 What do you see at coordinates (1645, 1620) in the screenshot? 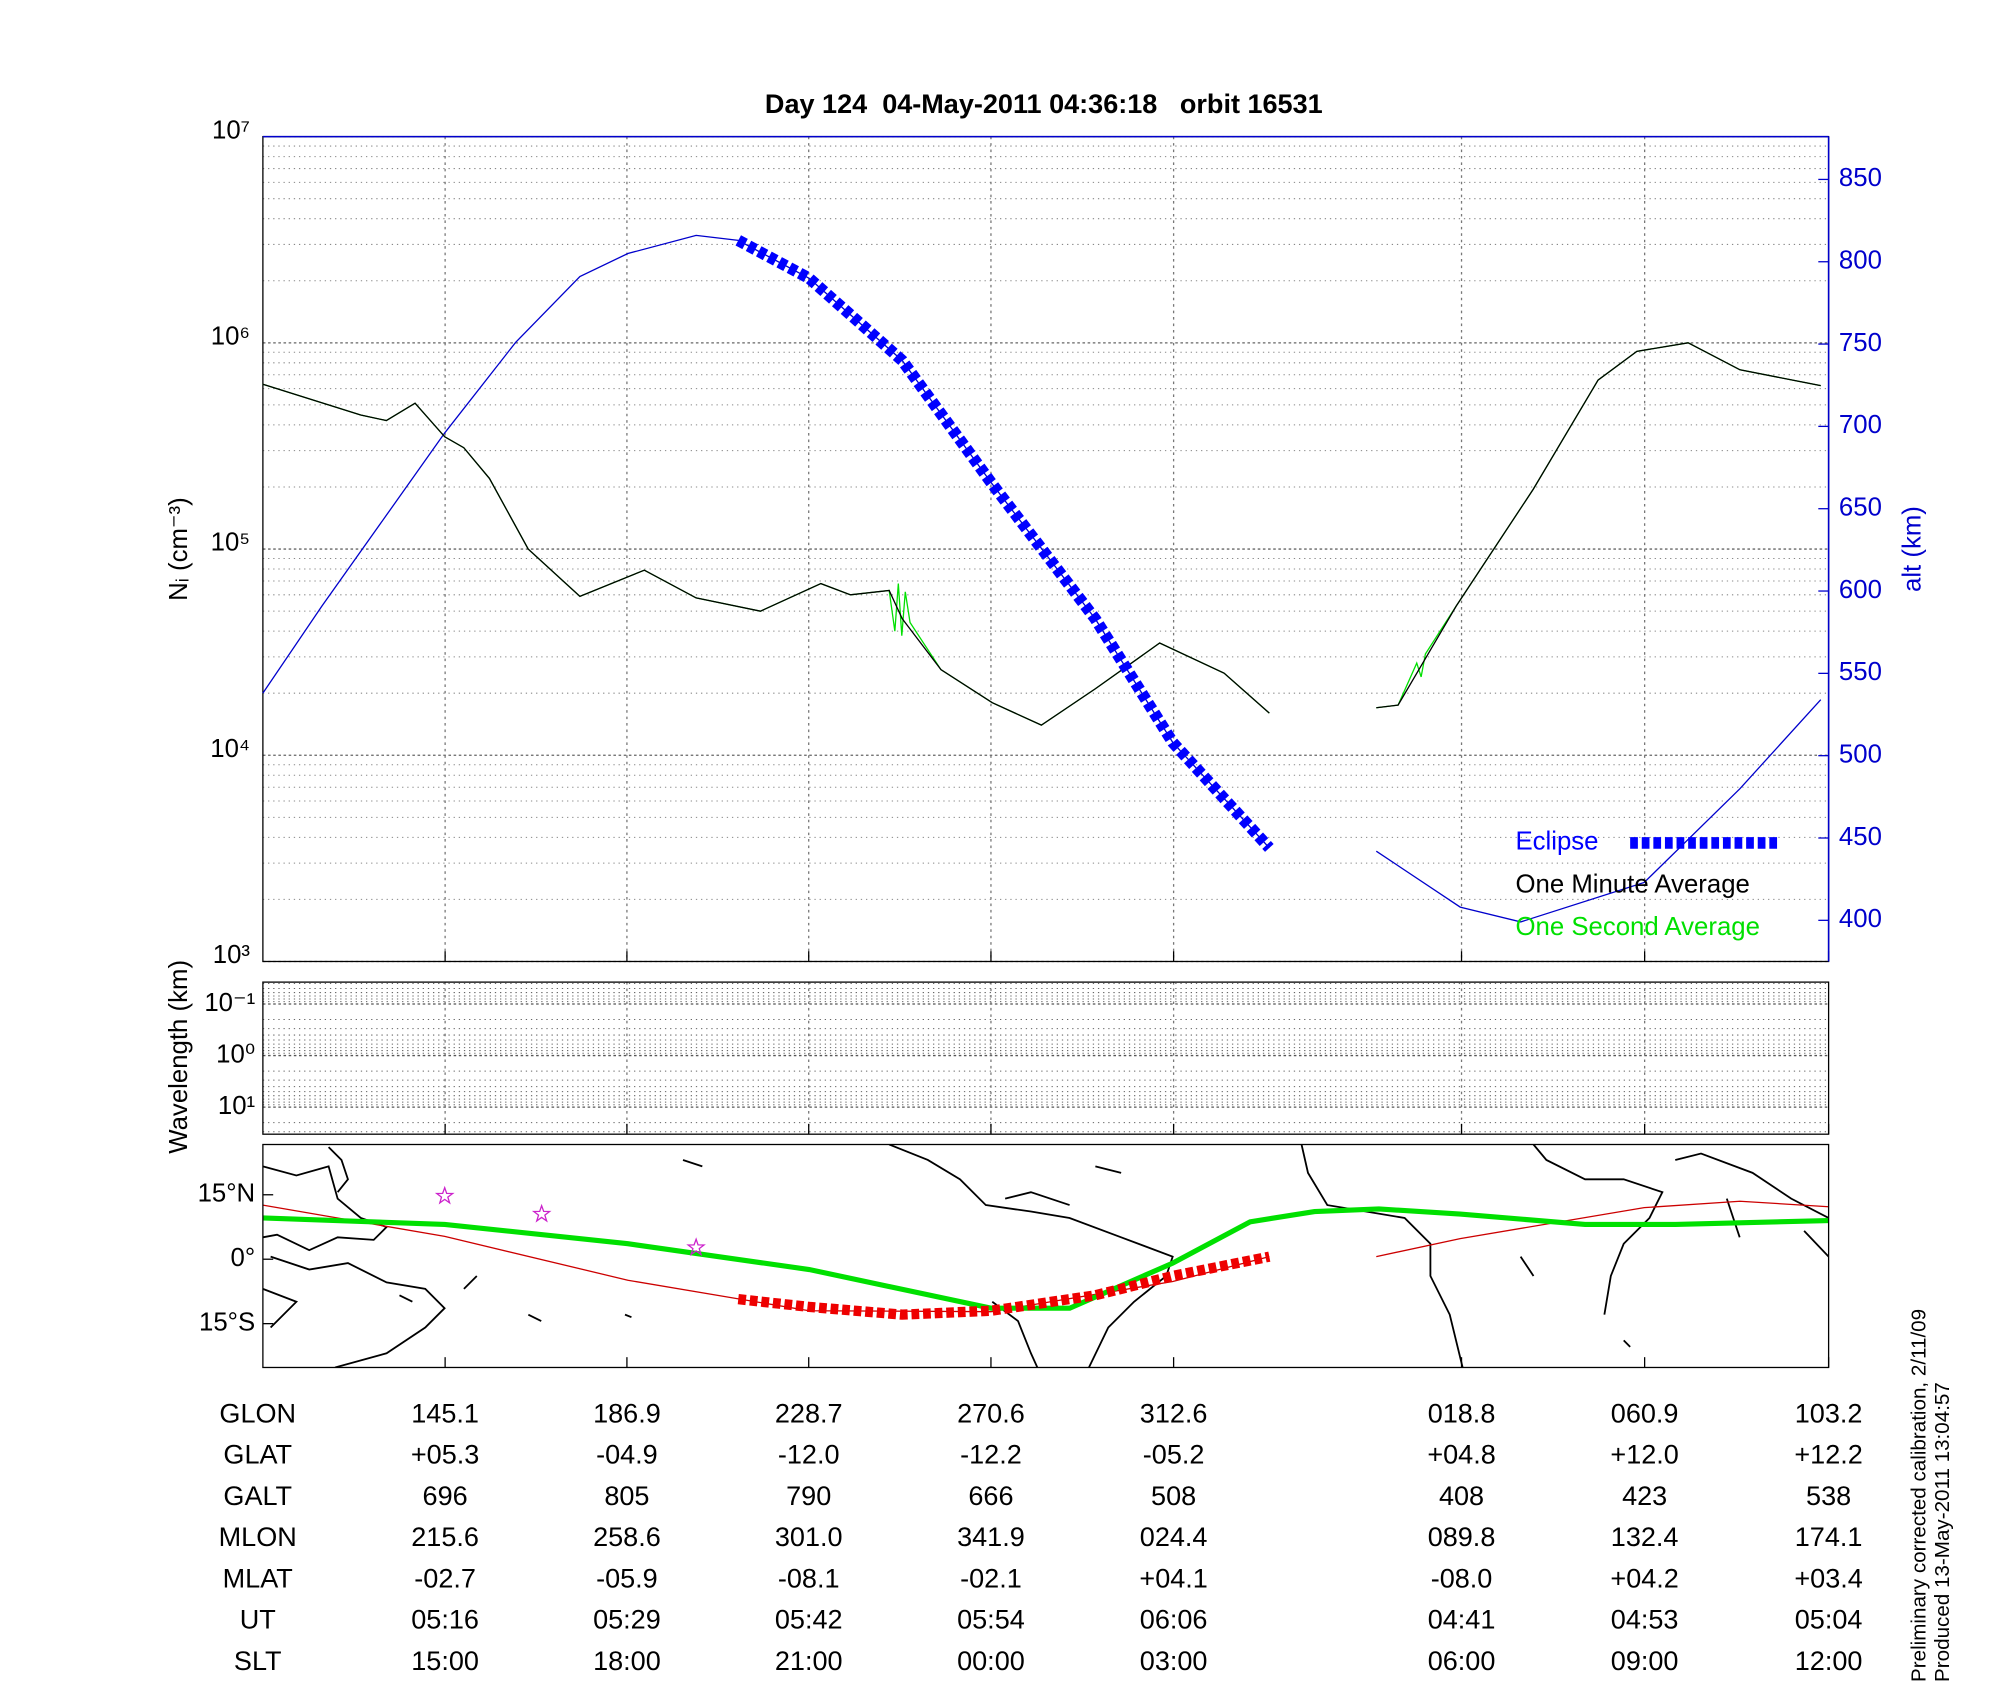
I see `table-cell: 04:53` at bounding box center [1645, 1620].